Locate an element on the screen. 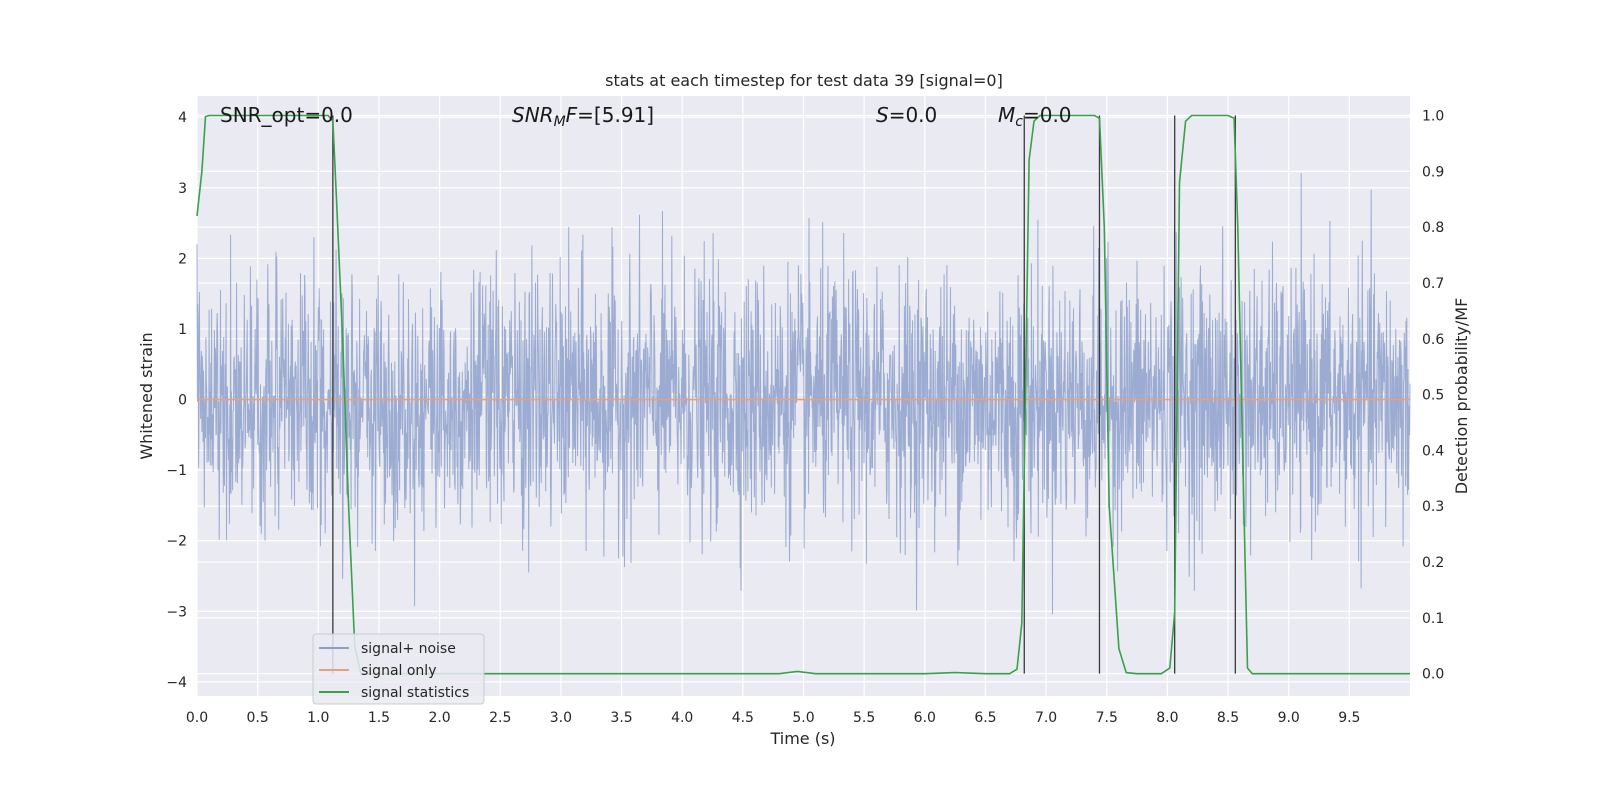 This screenshot has height=800, width=1600. x-tick-label: 6.0 is located at coordinates (925, 718).